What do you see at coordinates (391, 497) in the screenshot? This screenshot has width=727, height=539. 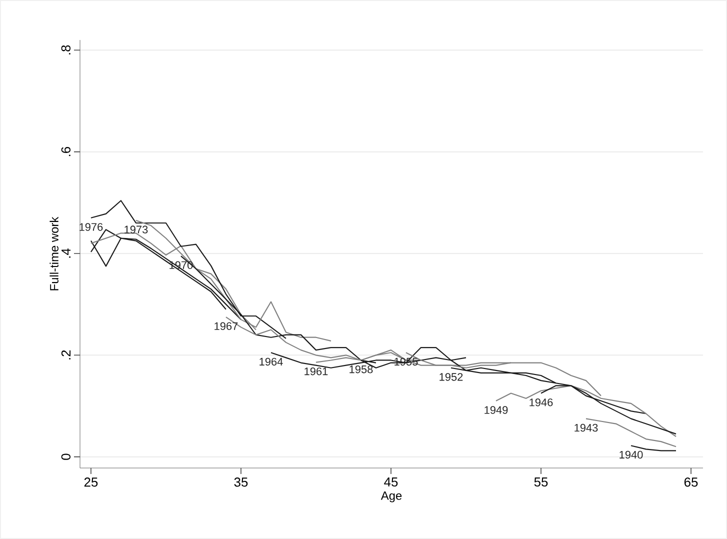 I see `x-axis-title: Age` at bounding box center [391, 497].